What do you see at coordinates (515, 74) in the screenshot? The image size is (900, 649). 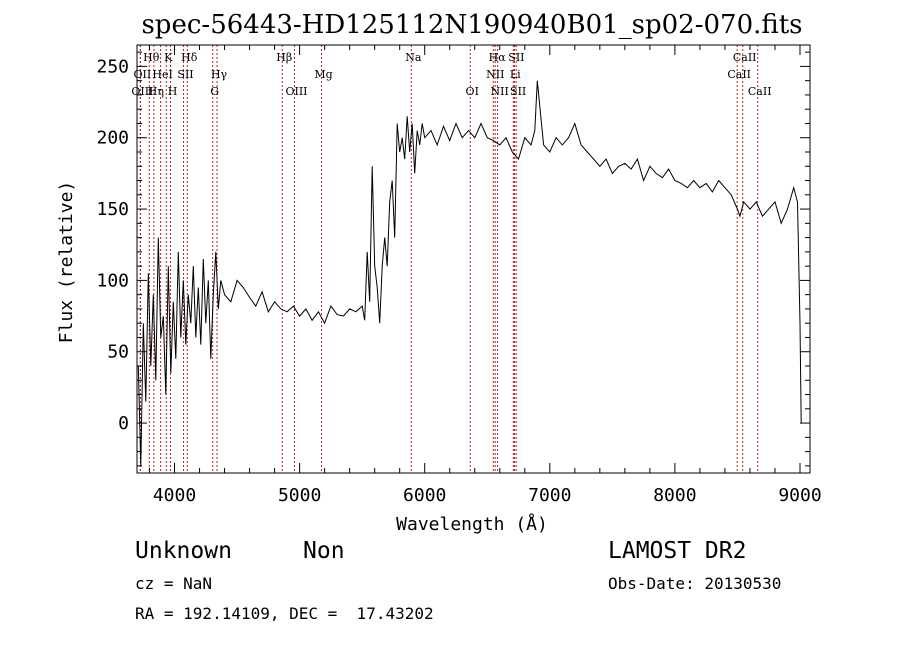 I see `spectral-line-label: Li` at bounding box center [515, 74].